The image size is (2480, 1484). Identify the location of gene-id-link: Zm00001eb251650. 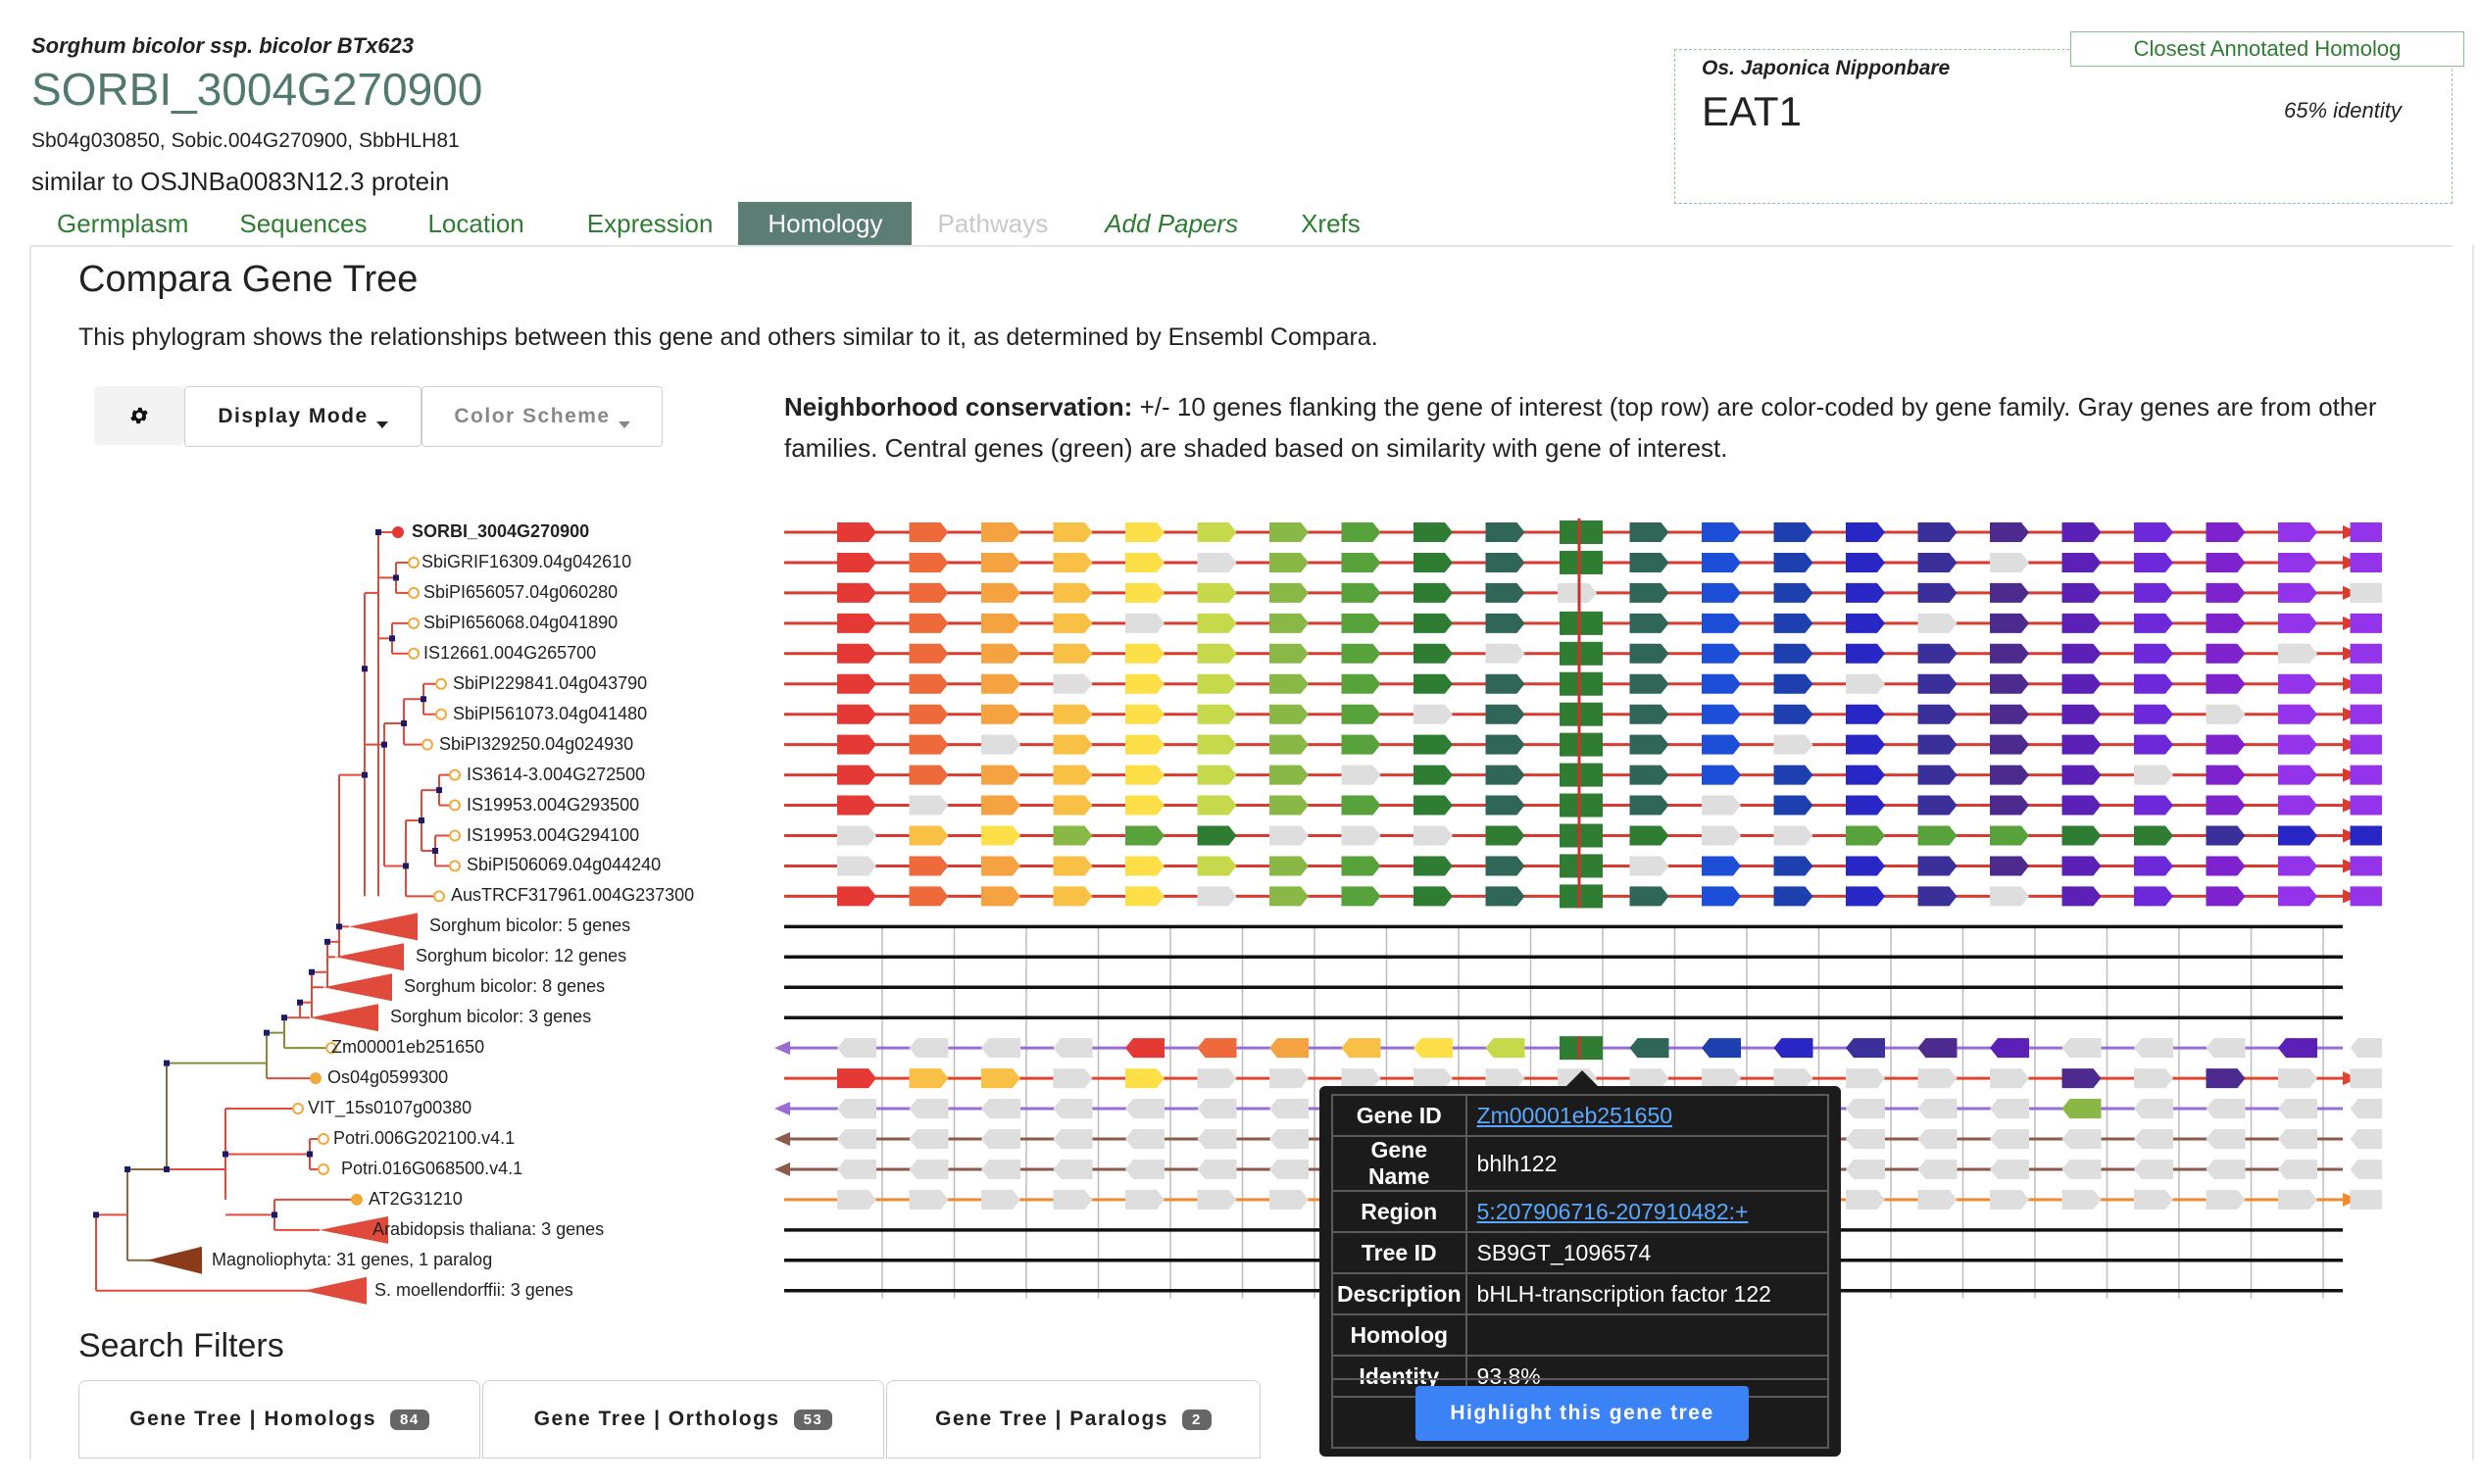
(1575, 1115).